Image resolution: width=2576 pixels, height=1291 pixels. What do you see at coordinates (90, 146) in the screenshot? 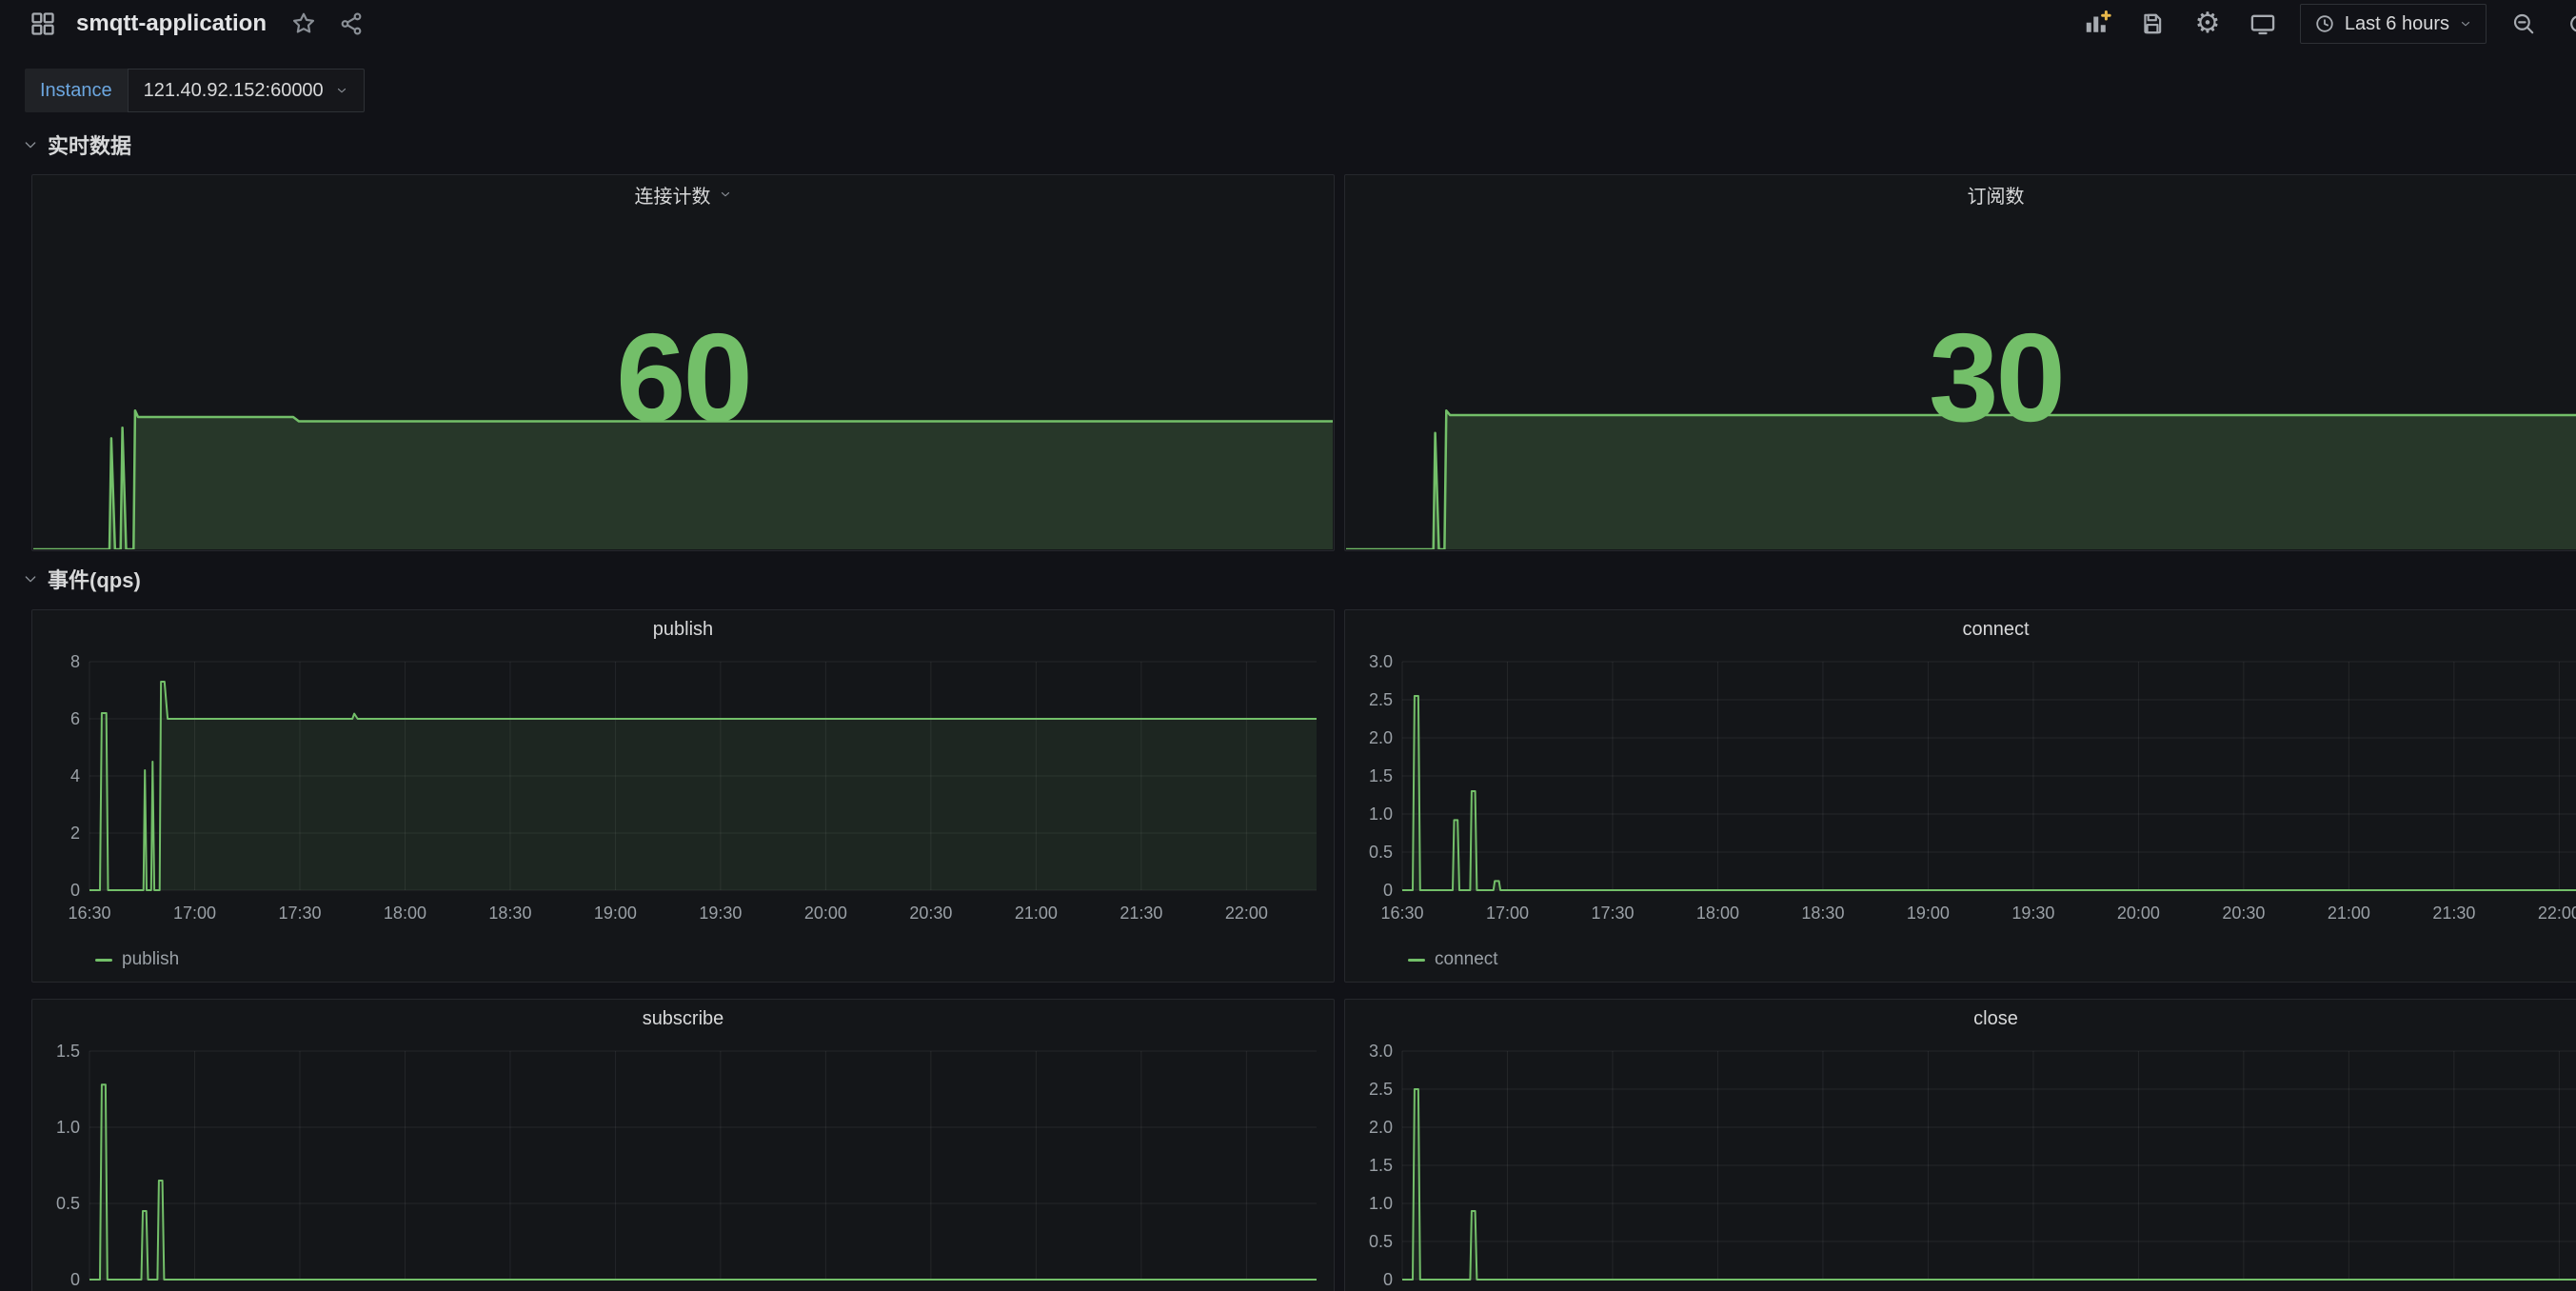
I see `row-title: 实时数据` at bounding box center [90, 146].